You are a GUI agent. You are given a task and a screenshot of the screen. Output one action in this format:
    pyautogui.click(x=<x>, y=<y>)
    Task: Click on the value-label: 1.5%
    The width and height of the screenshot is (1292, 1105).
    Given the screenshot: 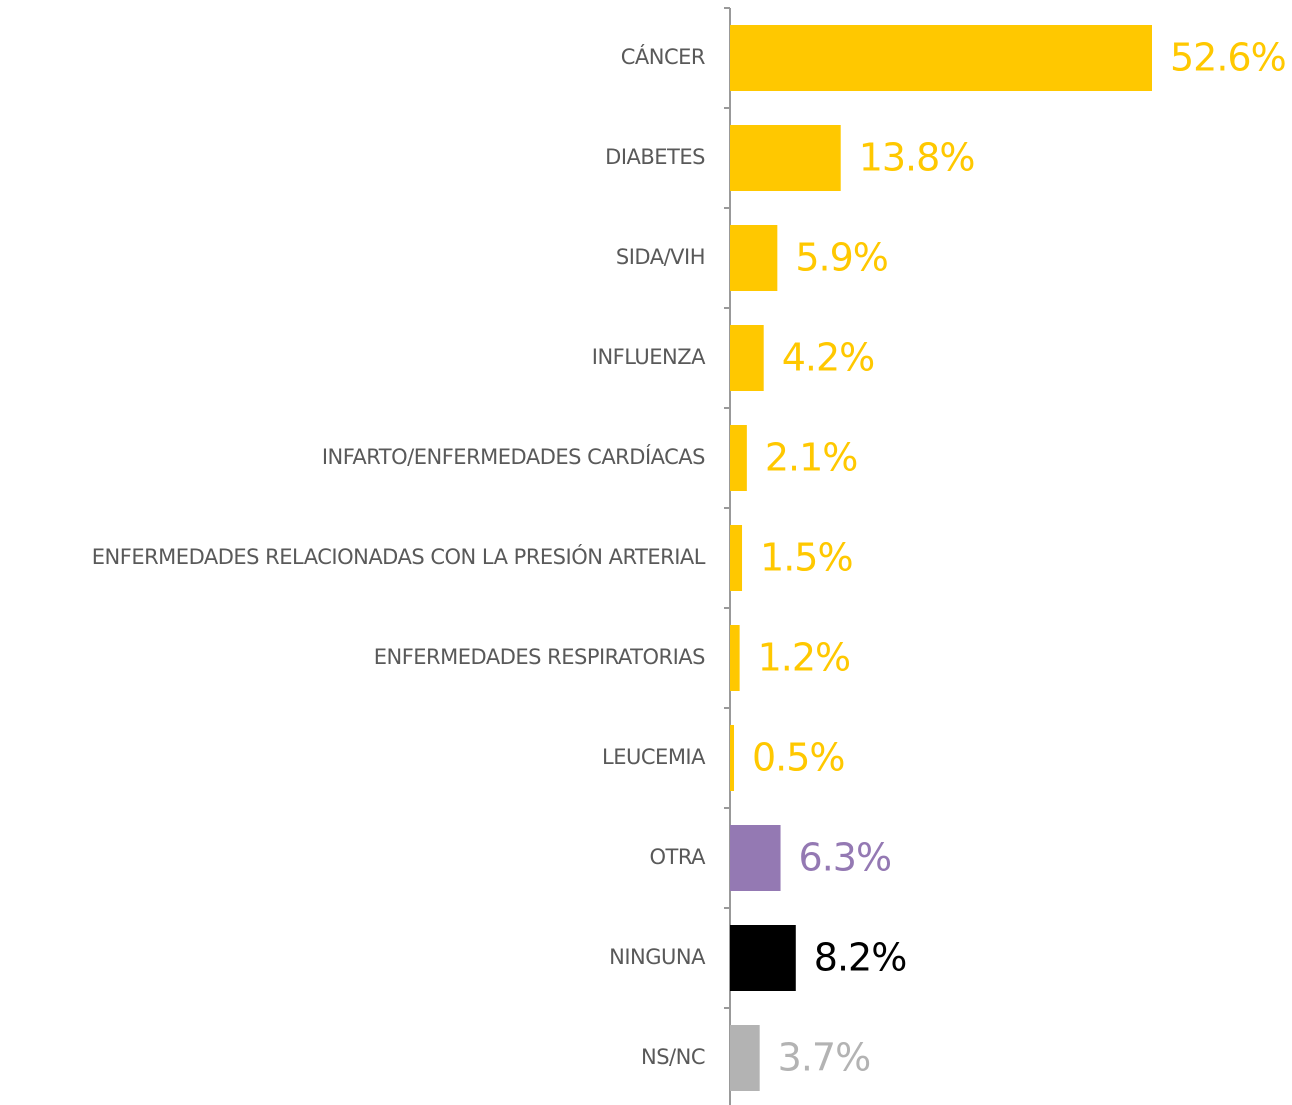 What is the action you would take?
    pyautogui.click(x=806, y=558)
    